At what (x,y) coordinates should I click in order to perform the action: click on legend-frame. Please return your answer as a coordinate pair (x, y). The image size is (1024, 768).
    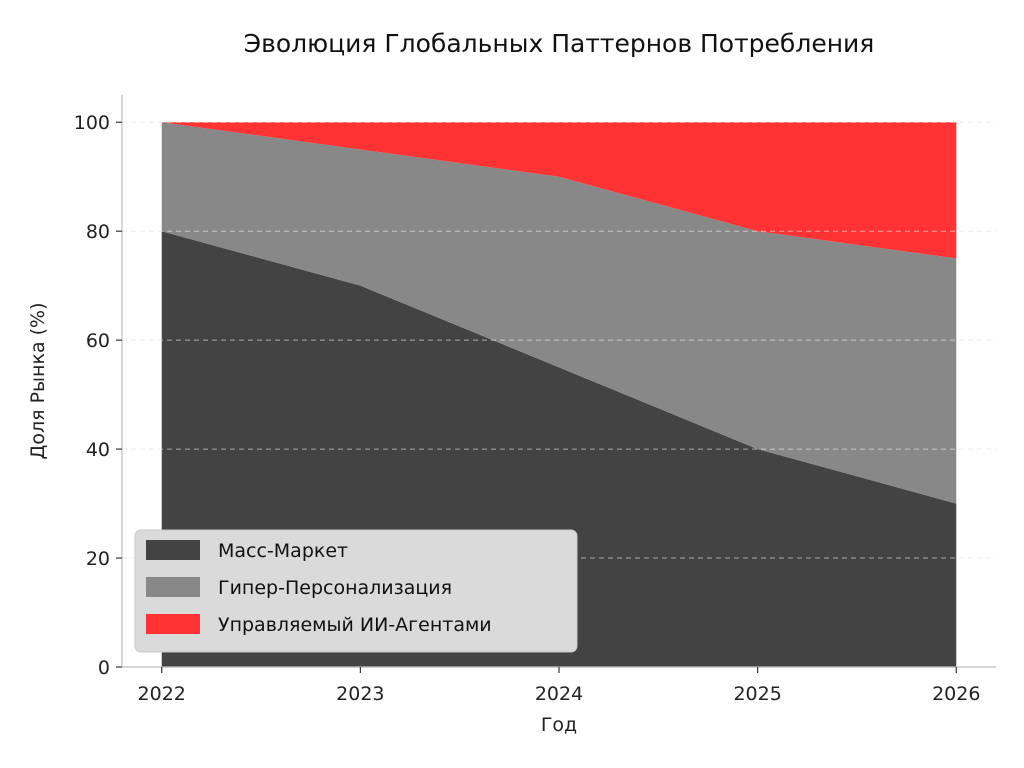
    Looking at the image, I should click on (356, 591).